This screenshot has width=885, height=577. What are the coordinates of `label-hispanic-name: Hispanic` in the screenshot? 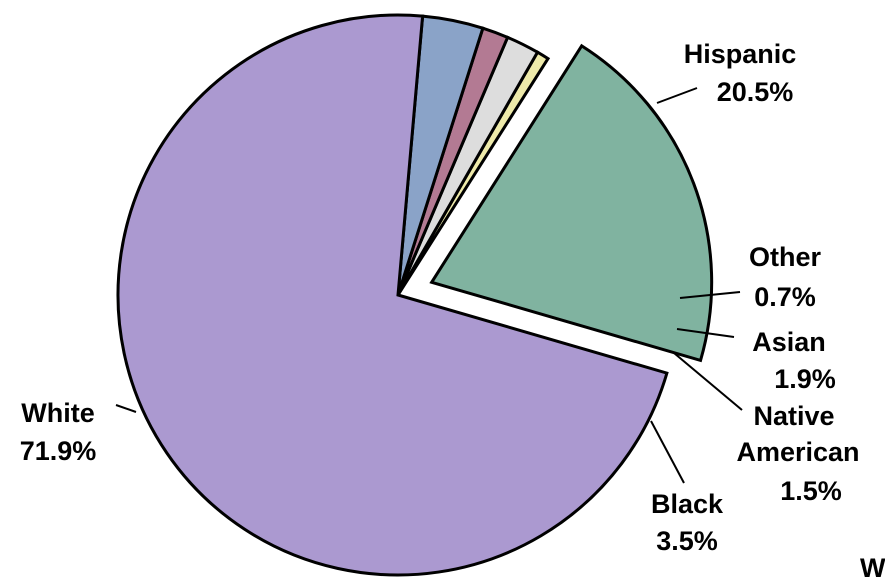 It's located at (740, 54).